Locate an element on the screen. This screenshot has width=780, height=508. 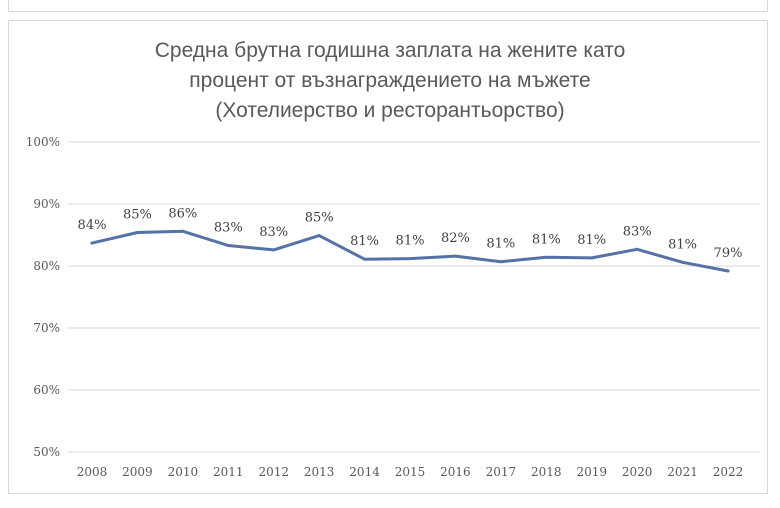
x-tick-label-2010: 2010 is located at coordinates (183, 472).